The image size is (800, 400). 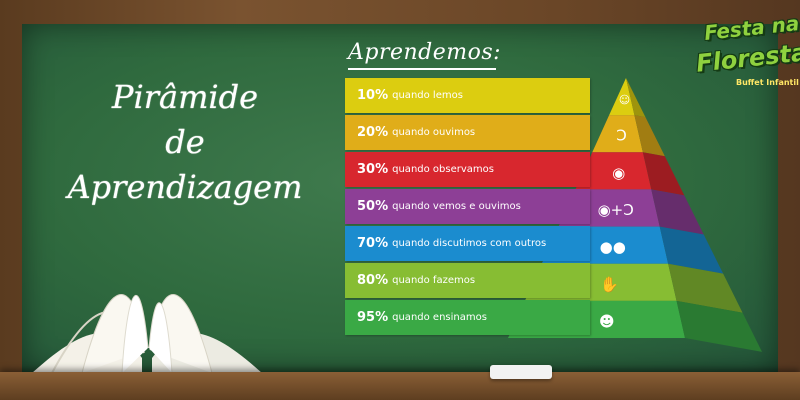 What do you see at coordinates (443, 169) in the screenshot?
I see `level-label: quando observamos` at bounding box center [443, 169].